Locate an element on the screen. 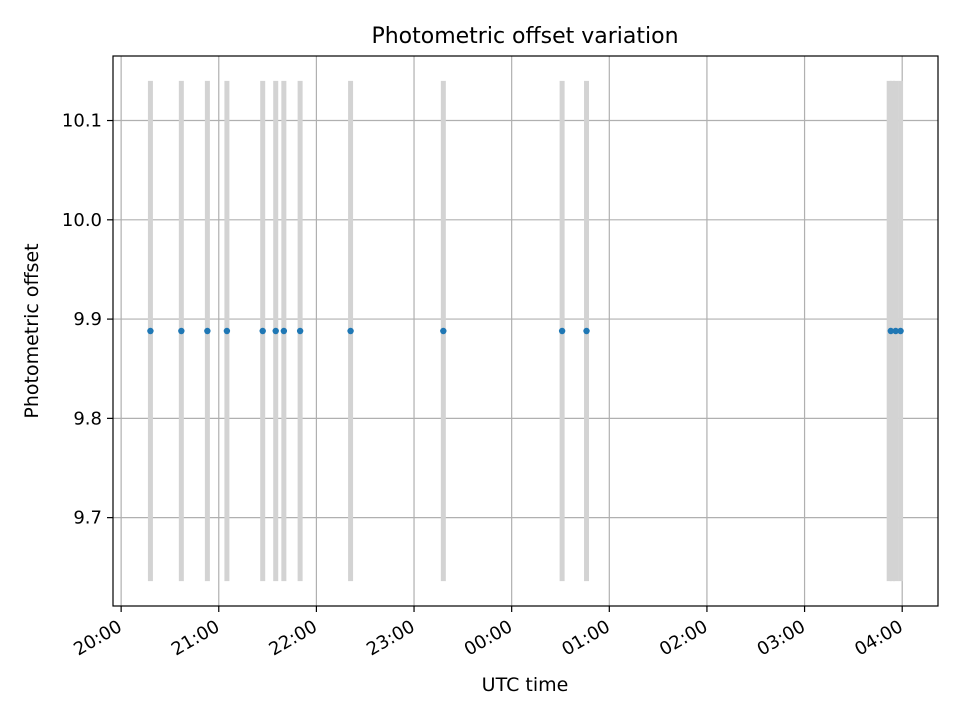 Image resolution: width=960 pixels, height=720 pixels. y-tick-label: 10.0 is located at coordinates (82, 220).